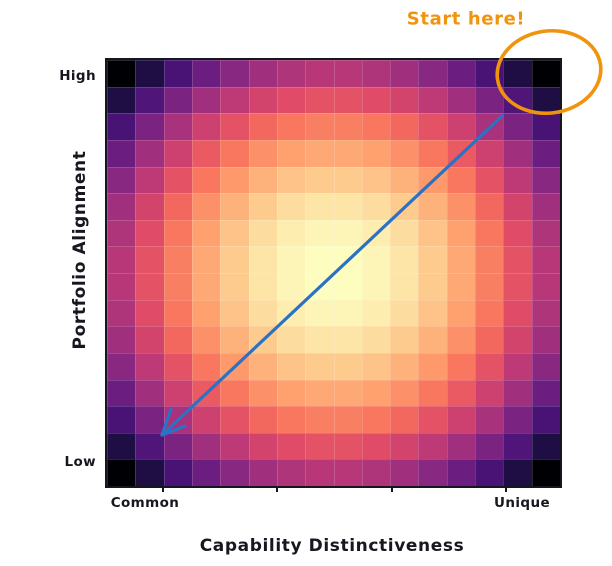 This screenshot has width=612, height=566. I want to click on x-tick-label-unique: Unique, so click(522, 503).